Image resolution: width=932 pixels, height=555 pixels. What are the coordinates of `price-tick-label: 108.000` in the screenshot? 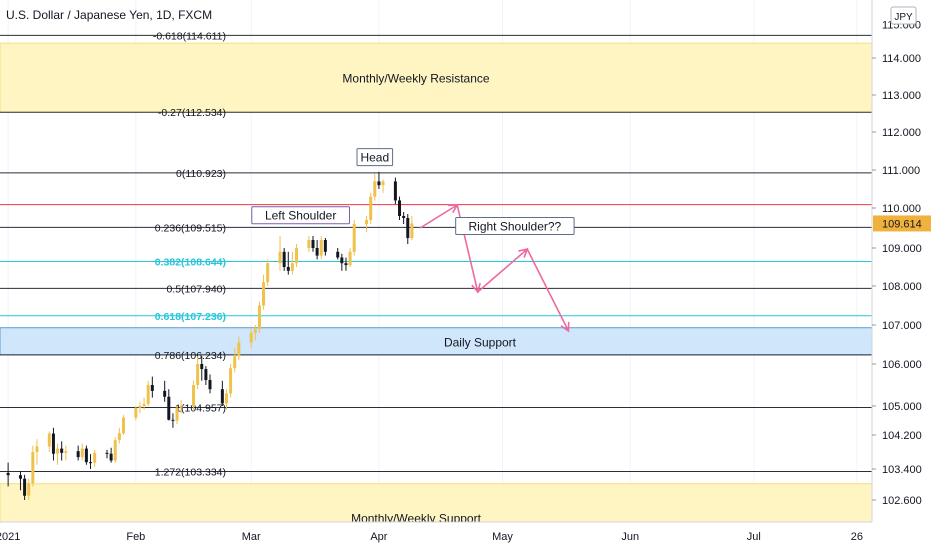 It's located at (902, 287).